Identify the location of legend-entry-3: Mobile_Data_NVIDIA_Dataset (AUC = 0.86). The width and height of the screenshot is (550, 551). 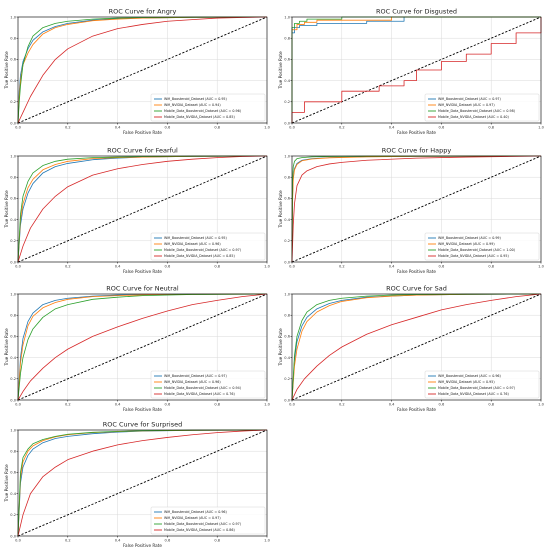
(199, 530).